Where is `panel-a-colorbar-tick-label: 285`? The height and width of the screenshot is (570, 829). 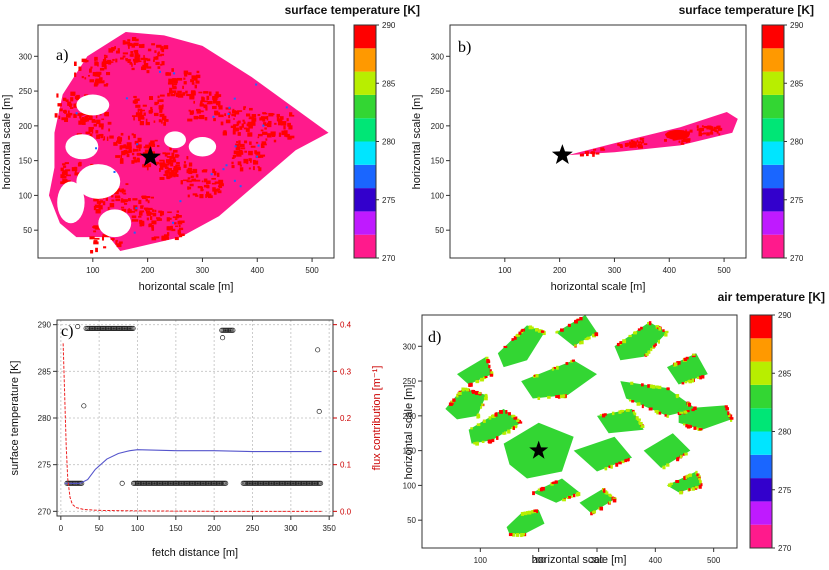
panel-a-colorbar-tick-label: 285 is located at coordinates (389, 83).